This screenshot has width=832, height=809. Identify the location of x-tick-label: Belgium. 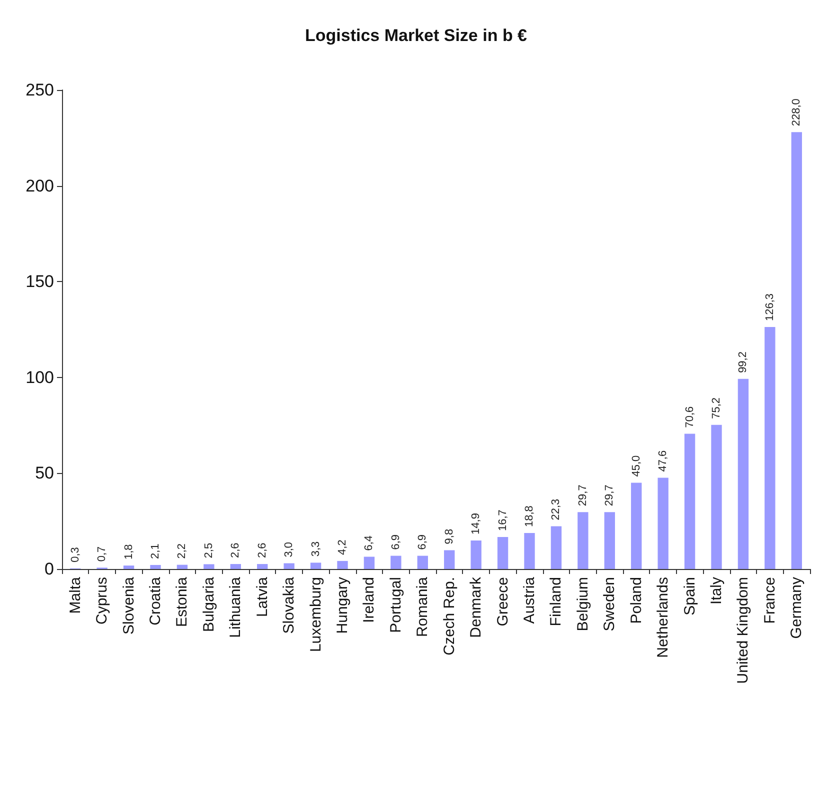
(583, 604).